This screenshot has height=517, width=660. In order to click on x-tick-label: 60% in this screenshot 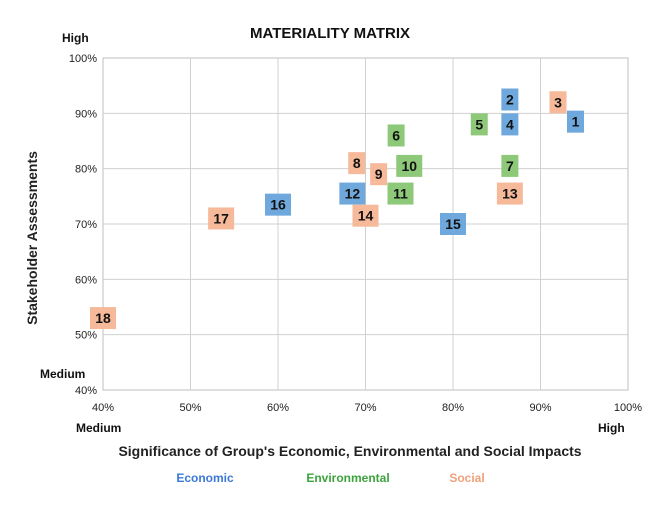, I will do `click(278, 408)`.